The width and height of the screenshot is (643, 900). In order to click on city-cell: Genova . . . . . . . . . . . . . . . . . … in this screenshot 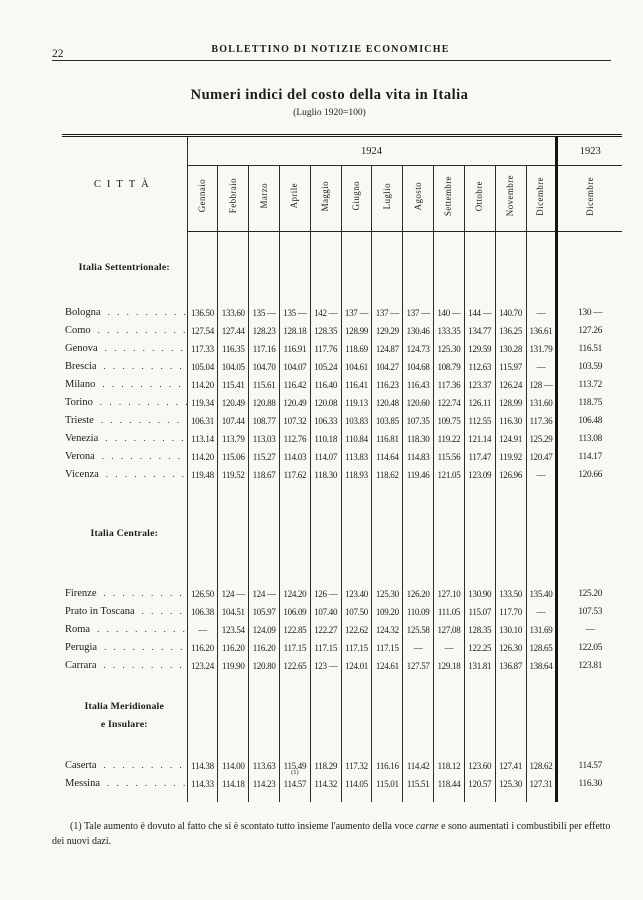, I will do `click(124, 349)`.